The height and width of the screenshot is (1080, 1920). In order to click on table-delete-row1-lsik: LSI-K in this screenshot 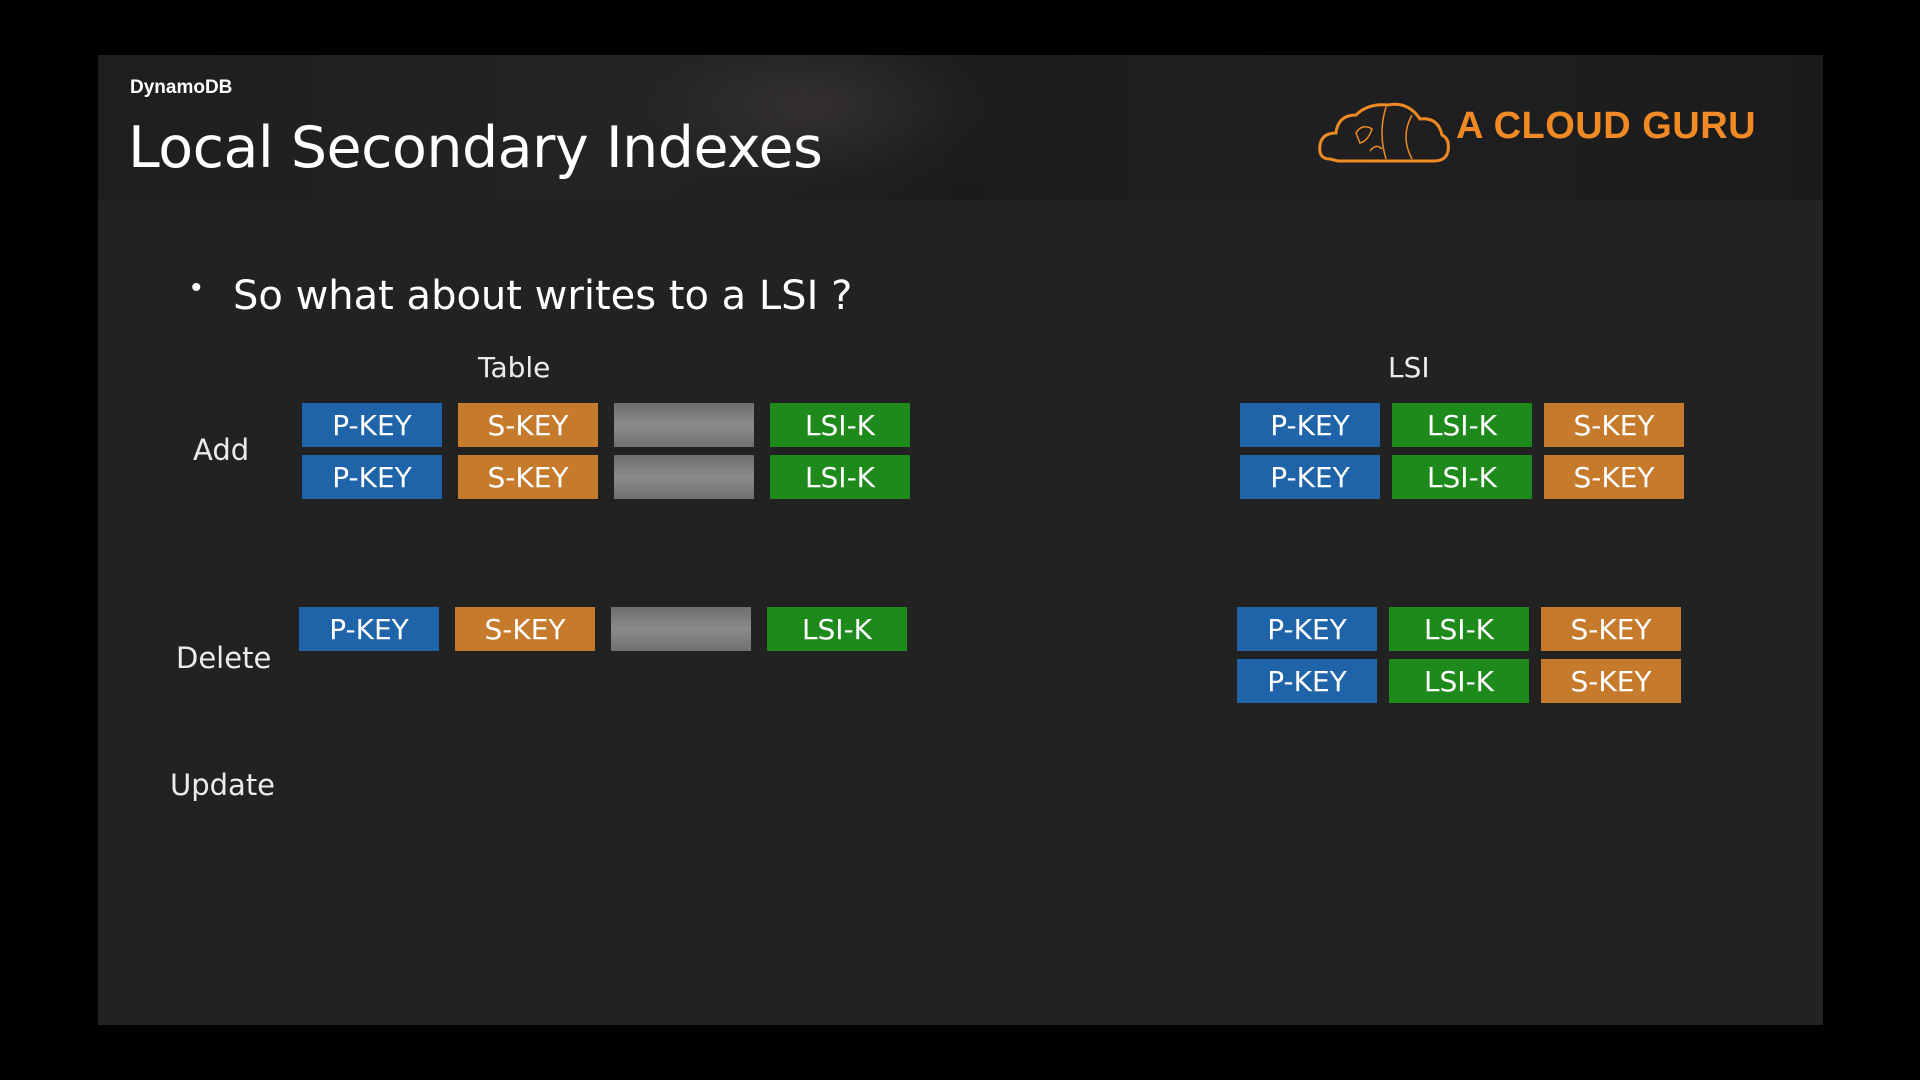, I will do `click(837, 629)`.